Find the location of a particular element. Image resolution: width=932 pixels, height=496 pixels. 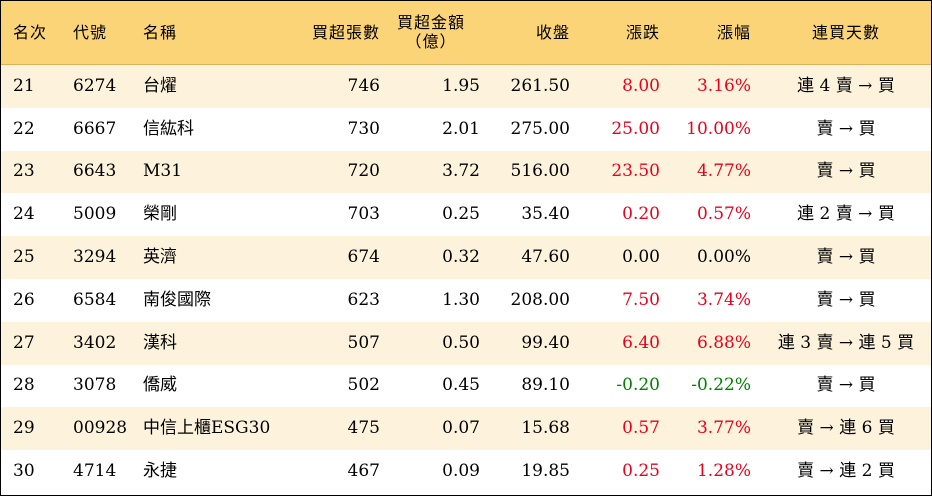

cell-buy-lots: 623 is located at coordinates (363, 299).